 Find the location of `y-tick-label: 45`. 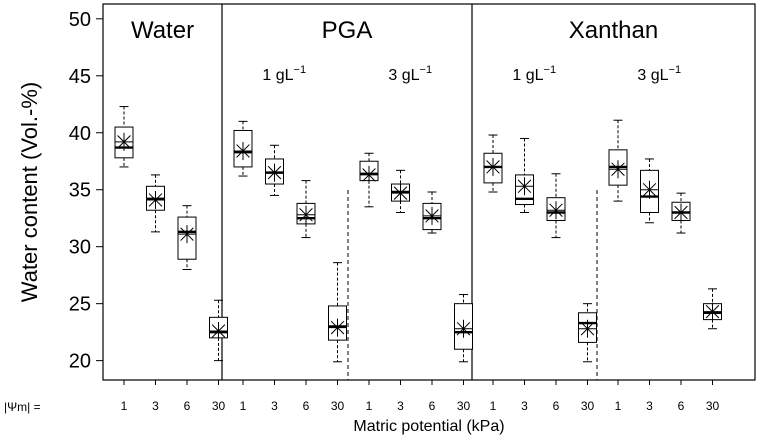

y-tick-label: 45 is located at coordinates (80, 77).